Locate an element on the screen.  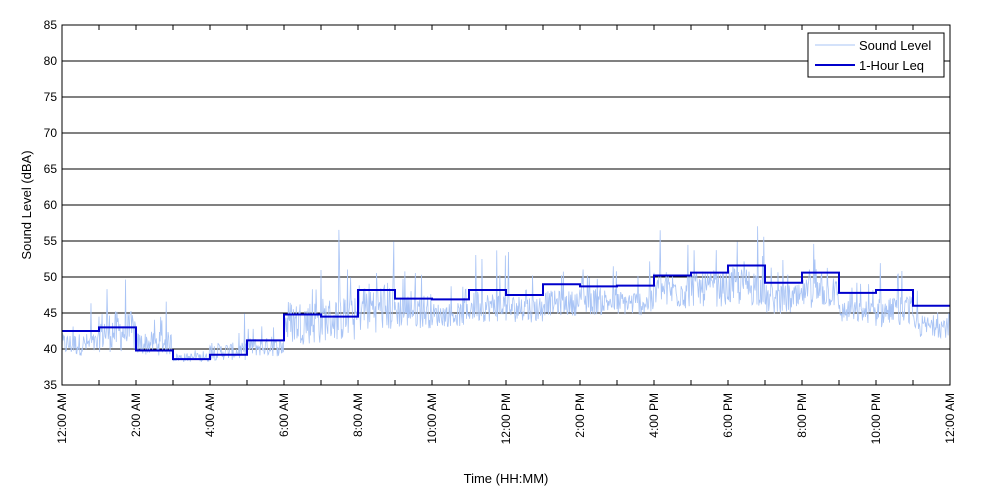
y-tick-label: 50 is located at coordinates (51, 277).